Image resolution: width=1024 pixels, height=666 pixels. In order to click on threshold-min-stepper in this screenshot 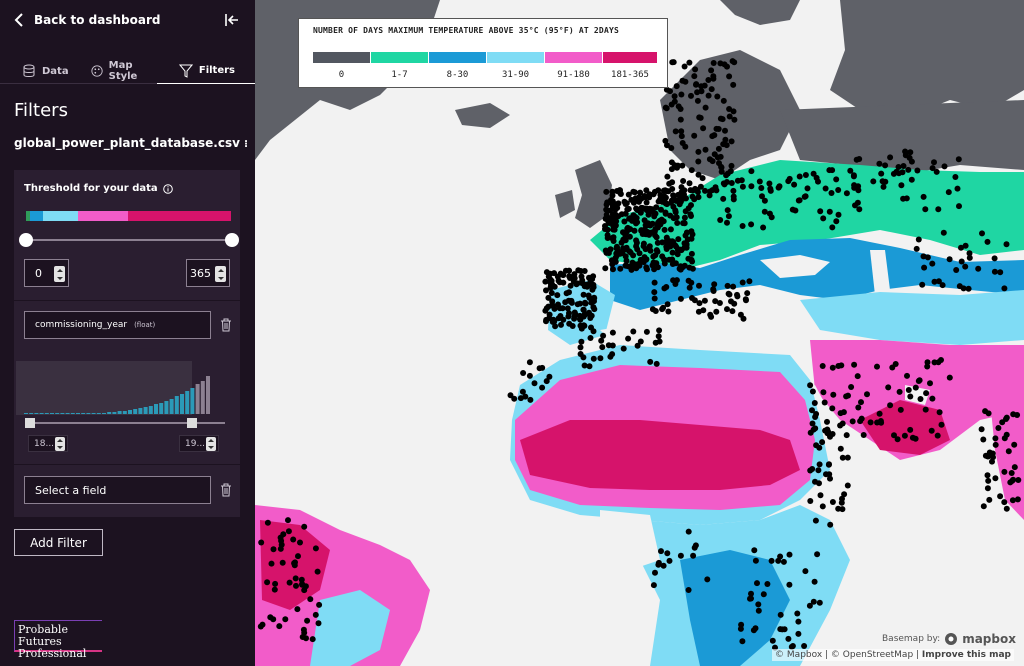, I will do `click(59, 274)`.